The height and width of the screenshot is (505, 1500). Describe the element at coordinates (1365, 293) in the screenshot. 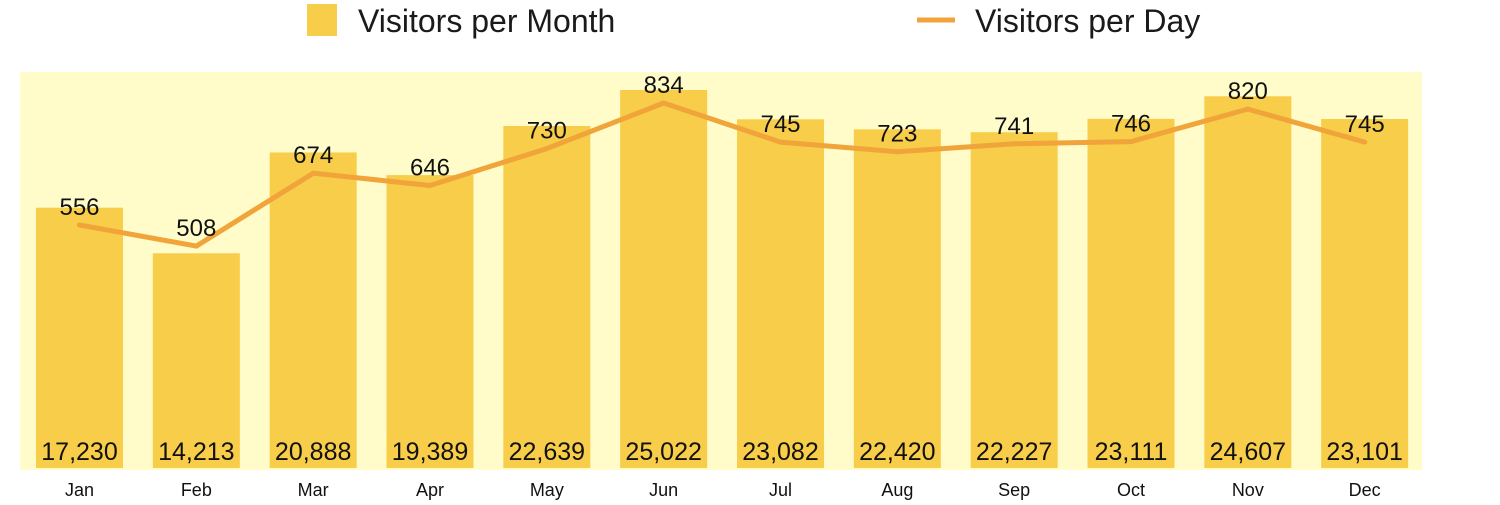

I see `bar-dec` at that location.